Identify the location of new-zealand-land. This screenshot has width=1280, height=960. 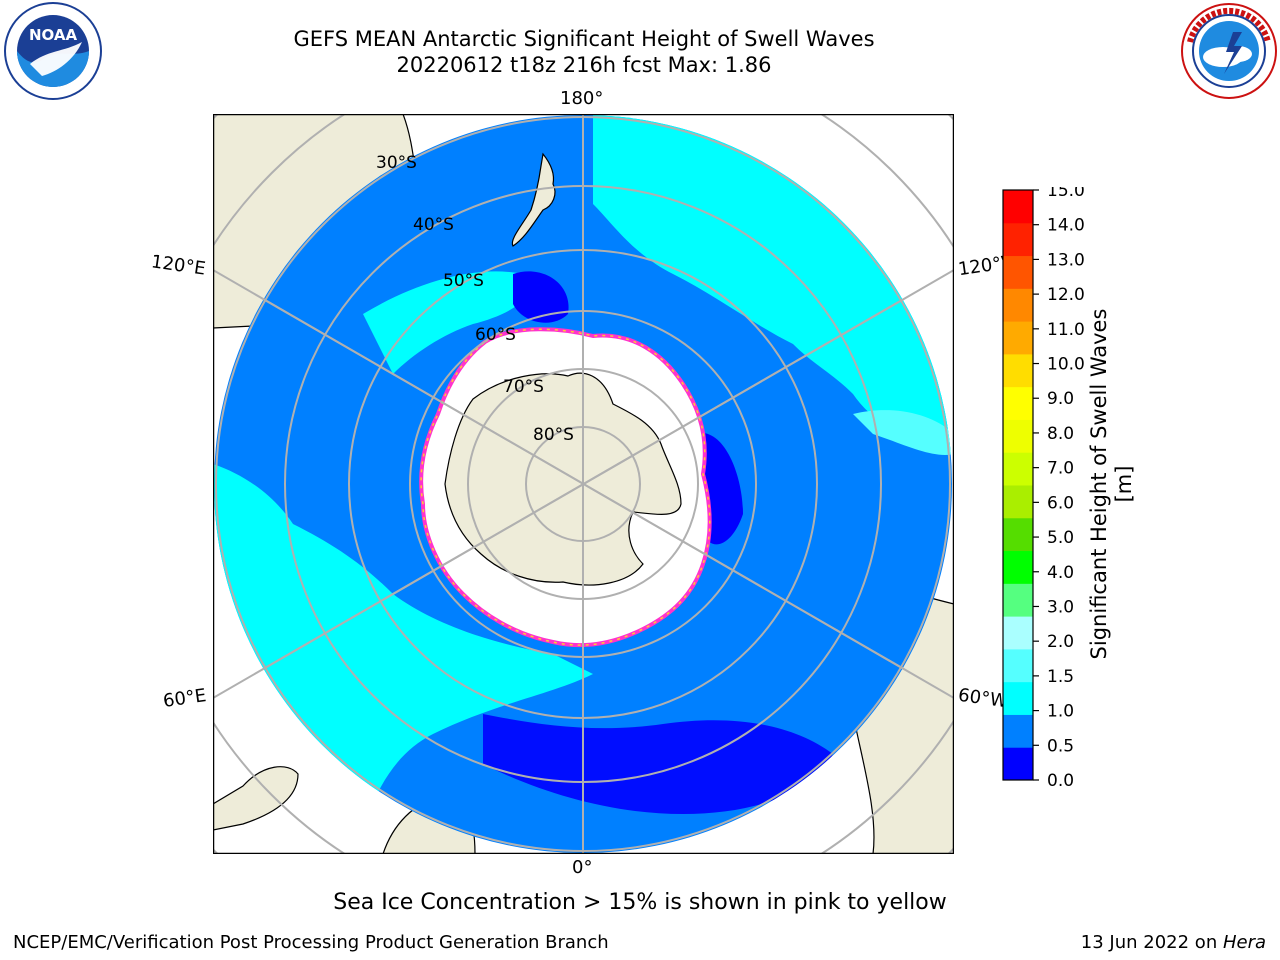
(533, 199).